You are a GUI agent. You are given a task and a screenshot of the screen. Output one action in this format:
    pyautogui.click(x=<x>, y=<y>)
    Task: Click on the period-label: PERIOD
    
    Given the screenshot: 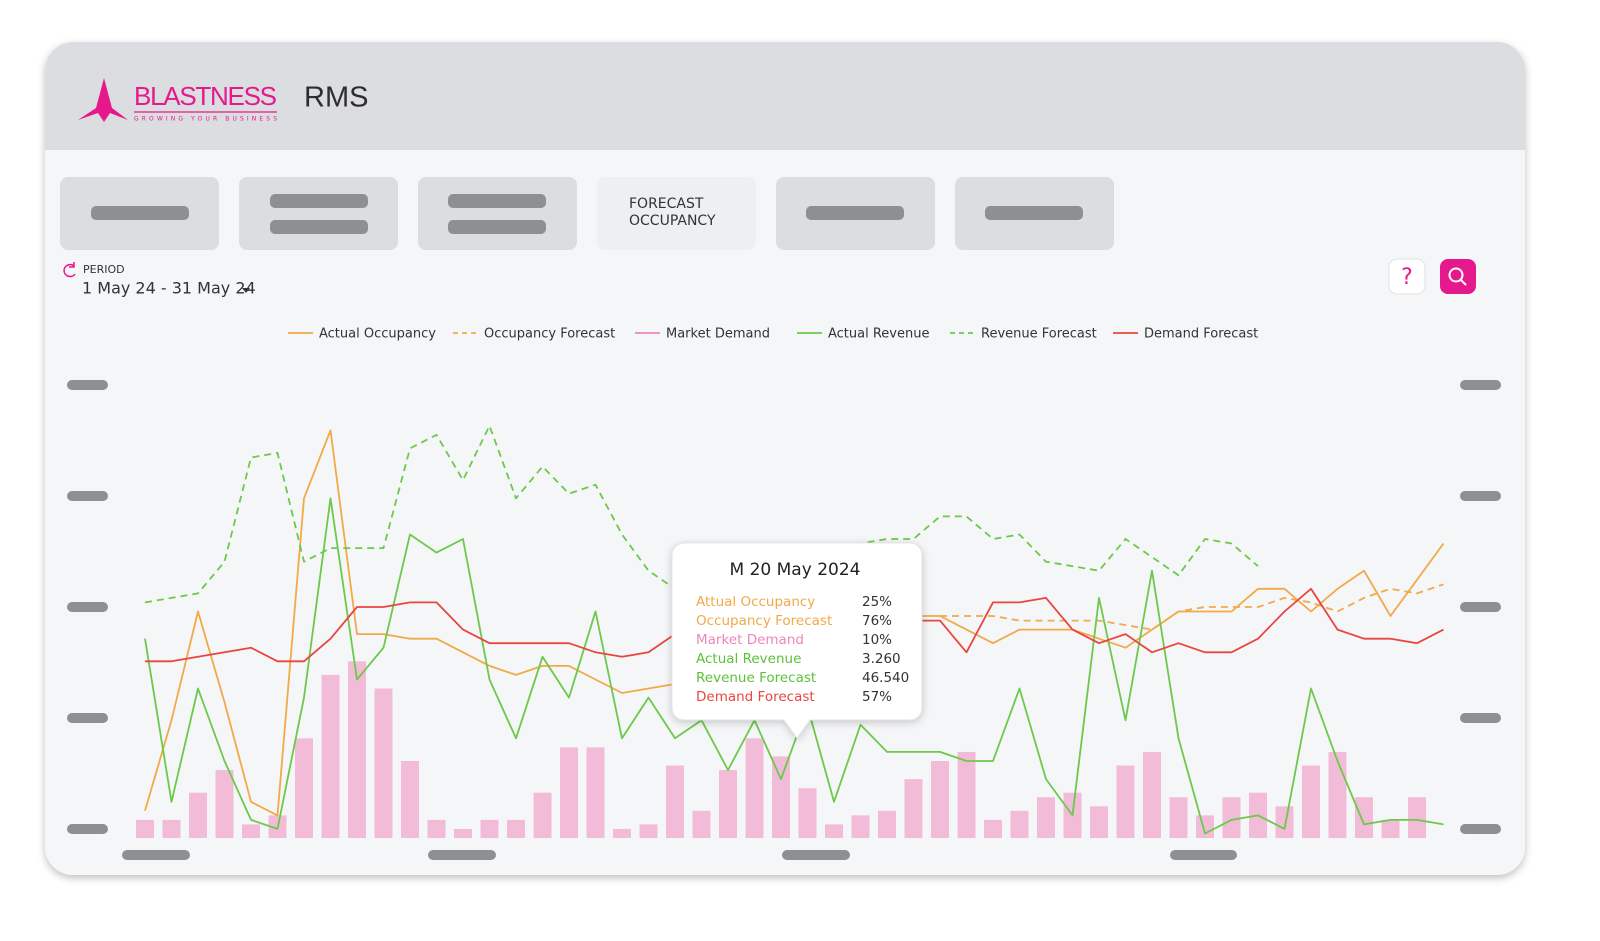 What is the action you would take?
    pyautogui.click(x=104, y=269)
    